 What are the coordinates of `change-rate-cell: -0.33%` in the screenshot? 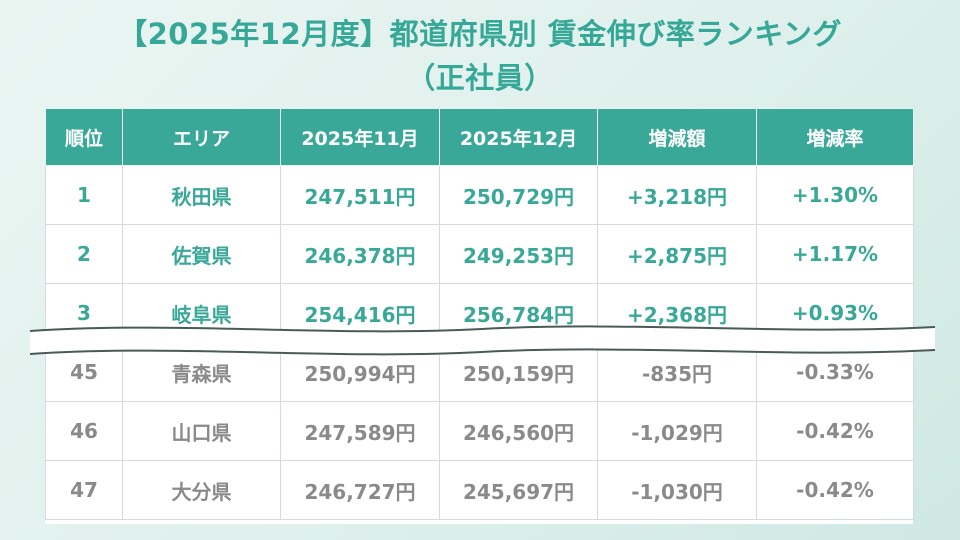 It's located at (835, 372).